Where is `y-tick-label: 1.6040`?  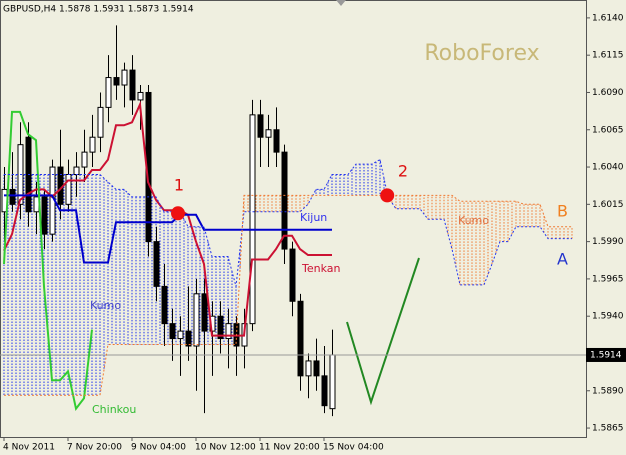
y-tick-label: 1.6040 is located at coordinates (608, 168).